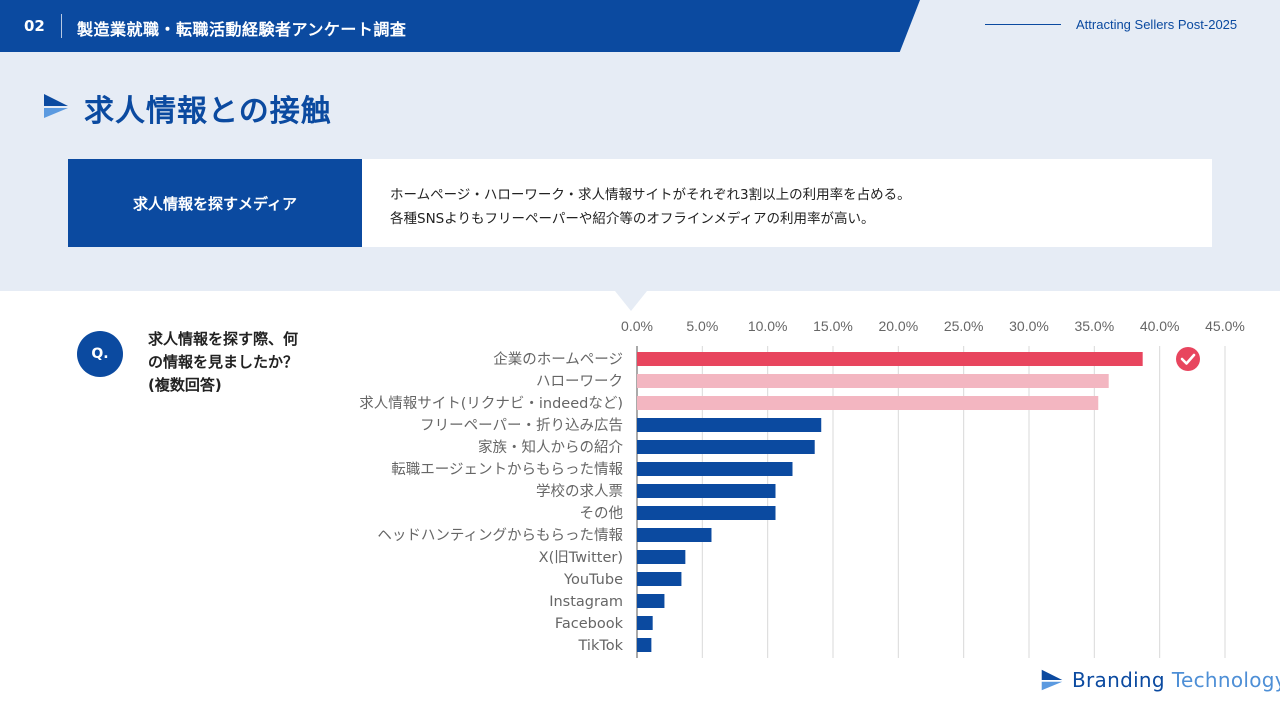 The width and height of the screenshot is (1280, 720). What do you see at coordinates (507, 469) in the screenshot?
I see `category-label: 転職エージェントからもらった情報` at bounding box center [507, 469].